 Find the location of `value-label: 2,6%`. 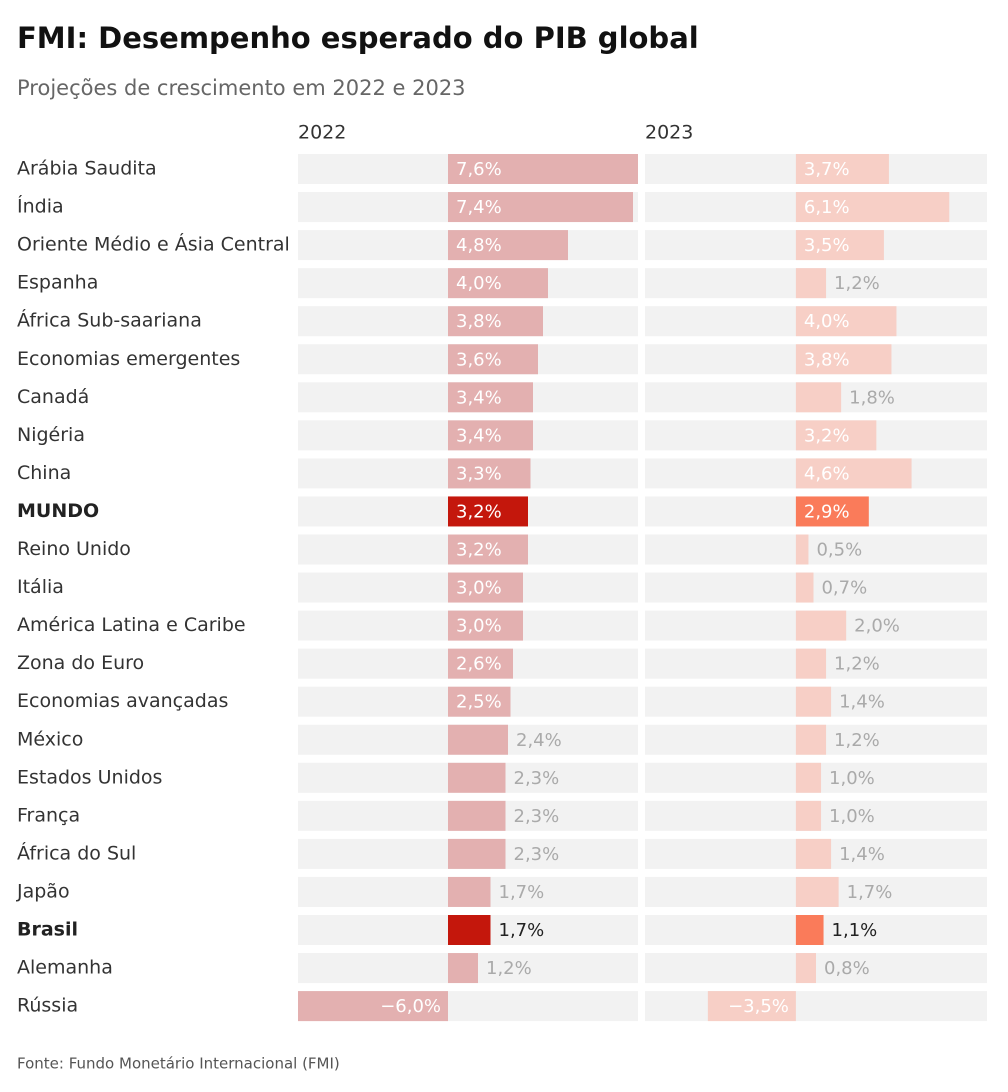

value-label: 2,6% is located at coordinates (479, 664).